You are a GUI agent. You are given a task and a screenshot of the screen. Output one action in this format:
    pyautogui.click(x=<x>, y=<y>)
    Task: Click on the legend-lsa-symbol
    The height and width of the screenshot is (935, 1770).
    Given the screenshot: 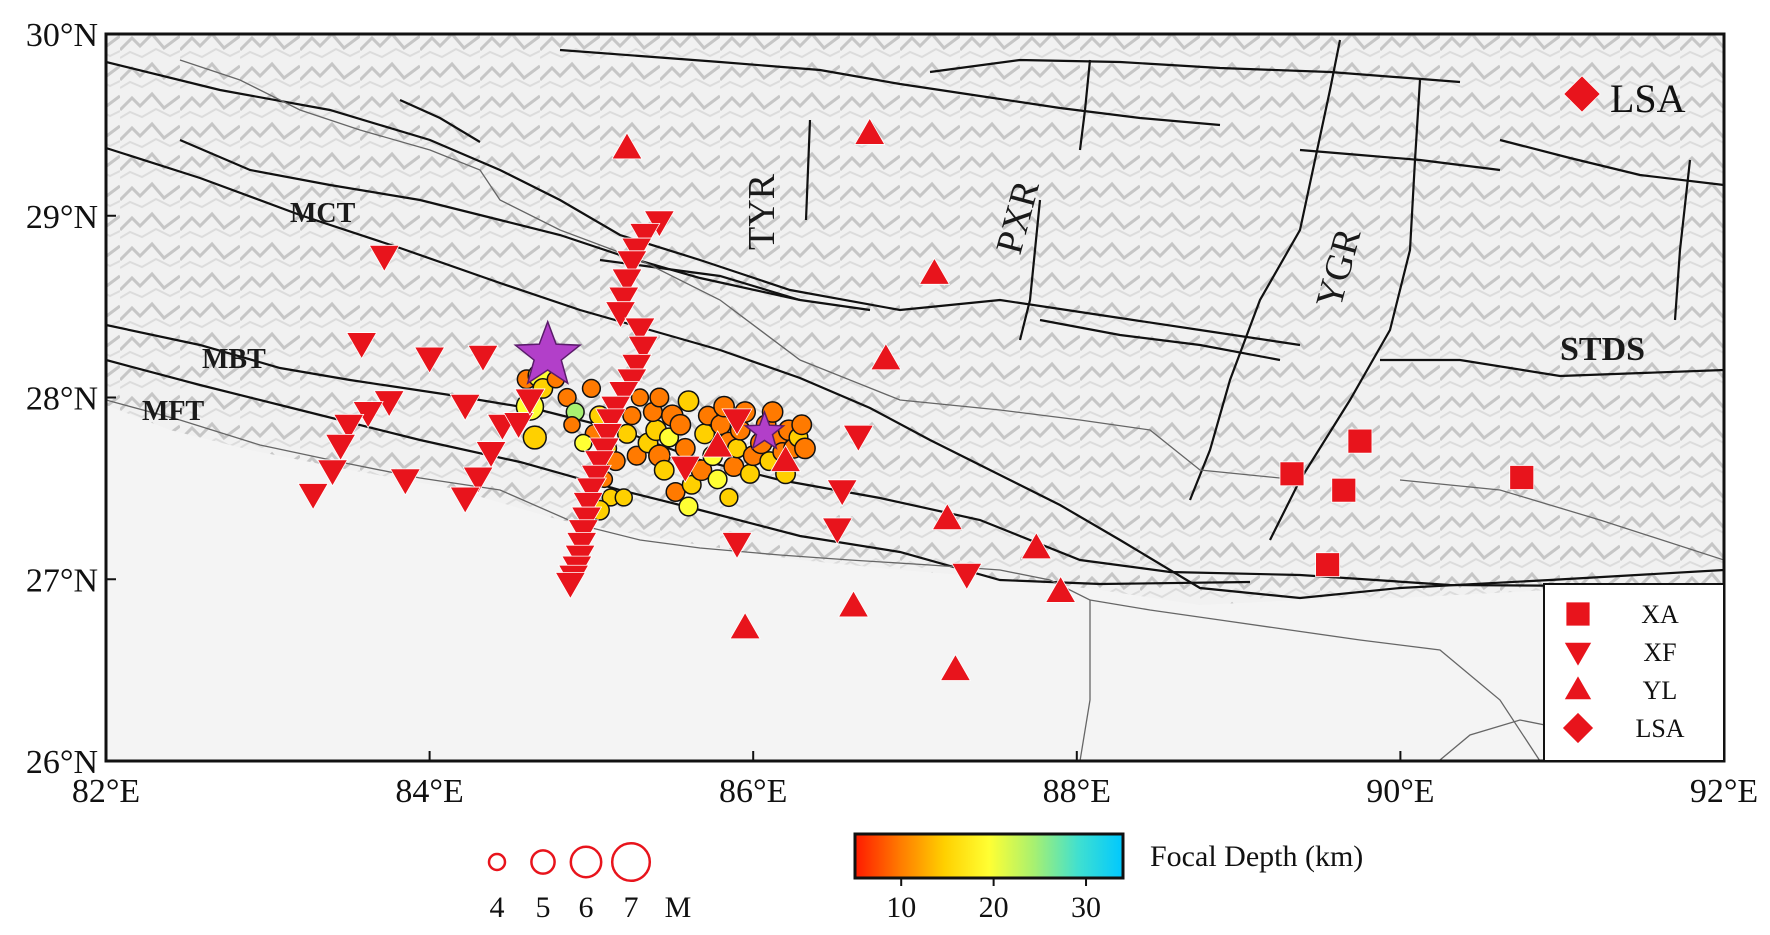 What is the action you would take?
    pyautogui.click(x=1578, y=728)
    